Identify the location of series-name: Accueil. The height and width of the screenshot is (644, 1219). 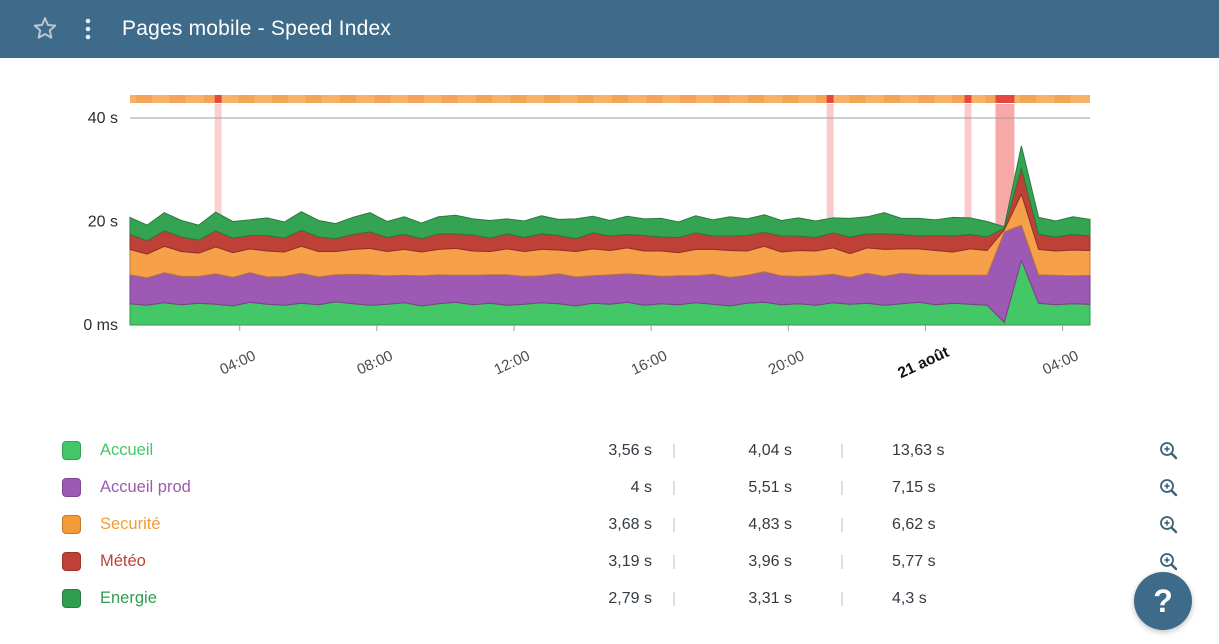
(127, 450).